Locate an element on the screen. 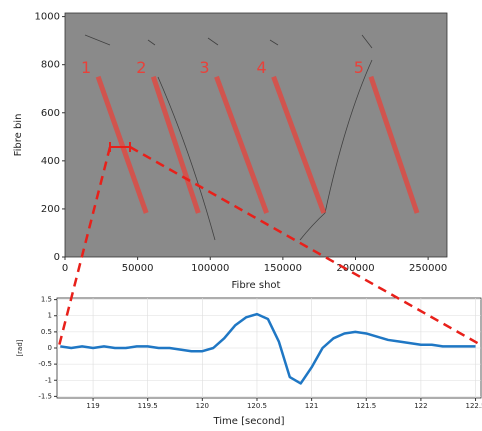 The height and width of the screenshot is (431, 482). line-label: 2 is located at coordinates (141, 67).